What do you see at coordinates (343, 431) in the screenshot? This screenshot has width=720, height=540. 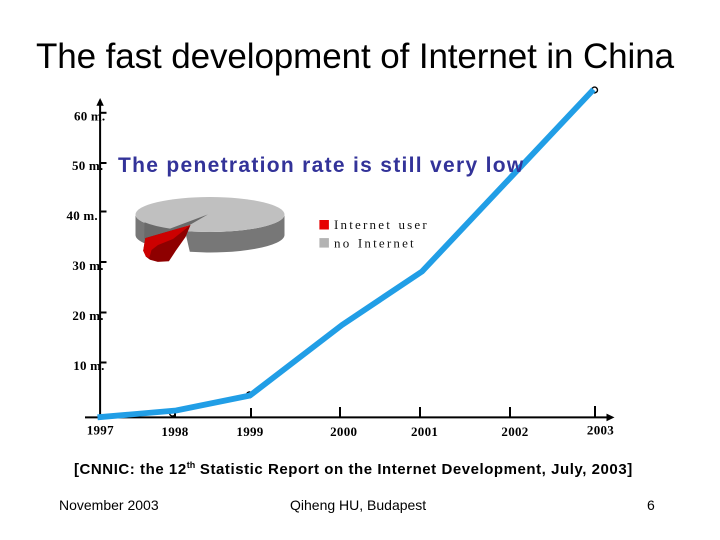 I see `svg-text: 2000` at bounding box center [343, 431].